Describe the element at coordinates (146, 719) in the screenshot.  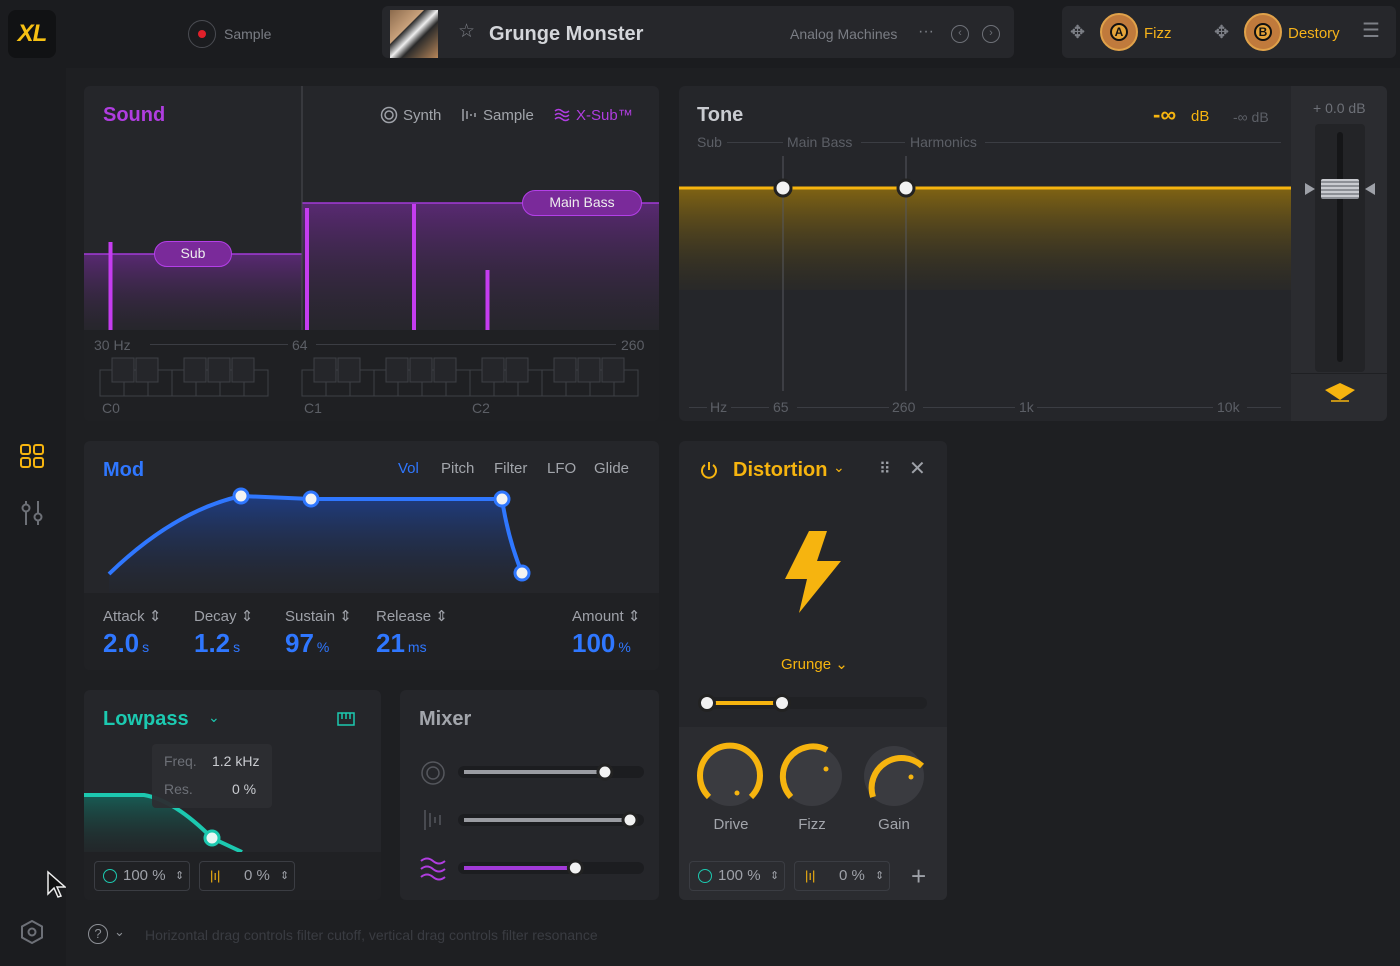
I see `filter-type: Lowpass` at that location.